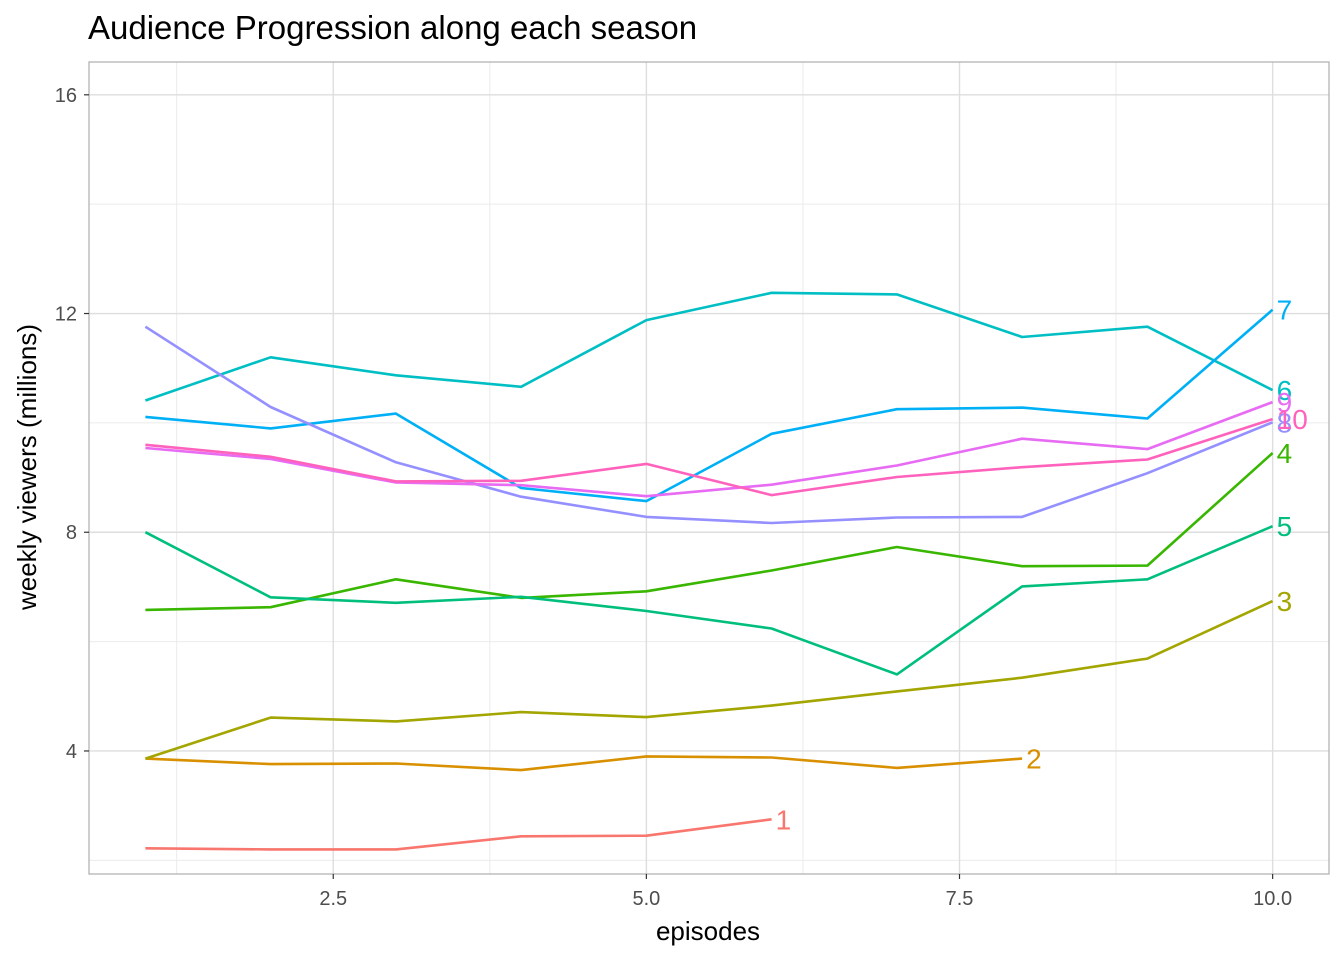  Describe the element at coordinates (1285, 422) in the screenshot. I see `series-end-label: 8` at that location.